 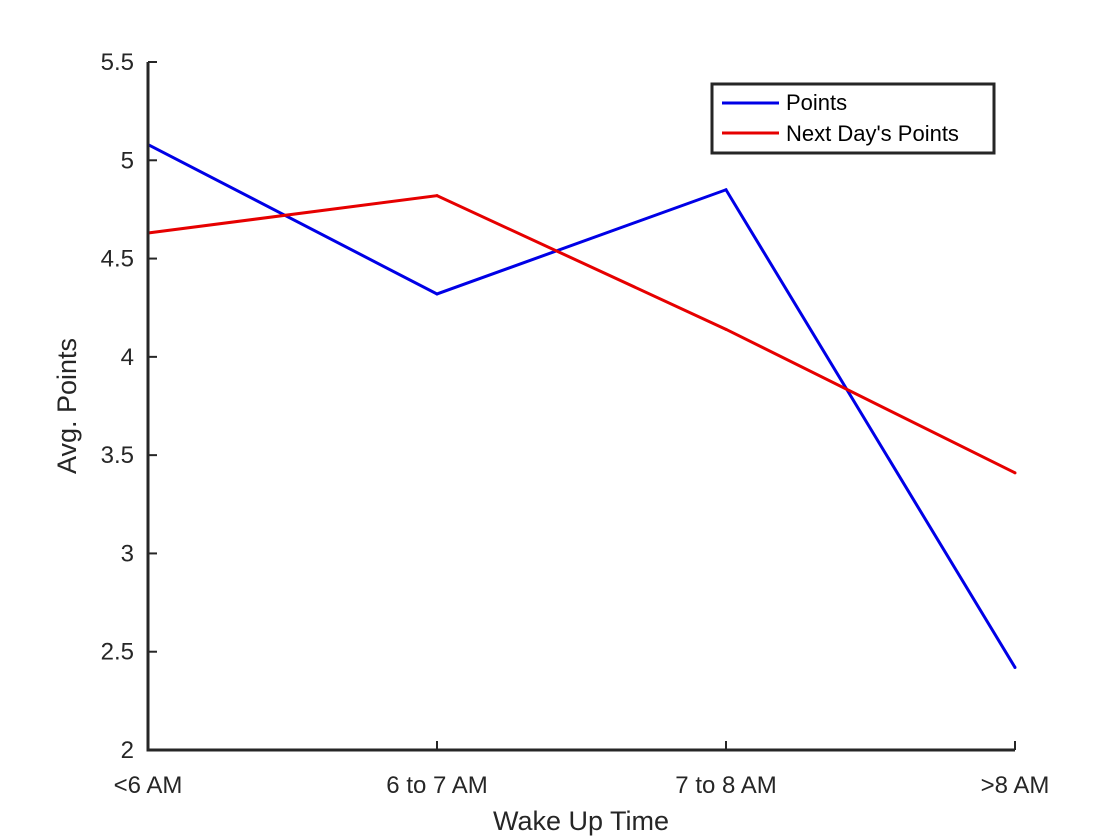 I want to click on y-tick-label: 5.5, so click(x=117, y=62).